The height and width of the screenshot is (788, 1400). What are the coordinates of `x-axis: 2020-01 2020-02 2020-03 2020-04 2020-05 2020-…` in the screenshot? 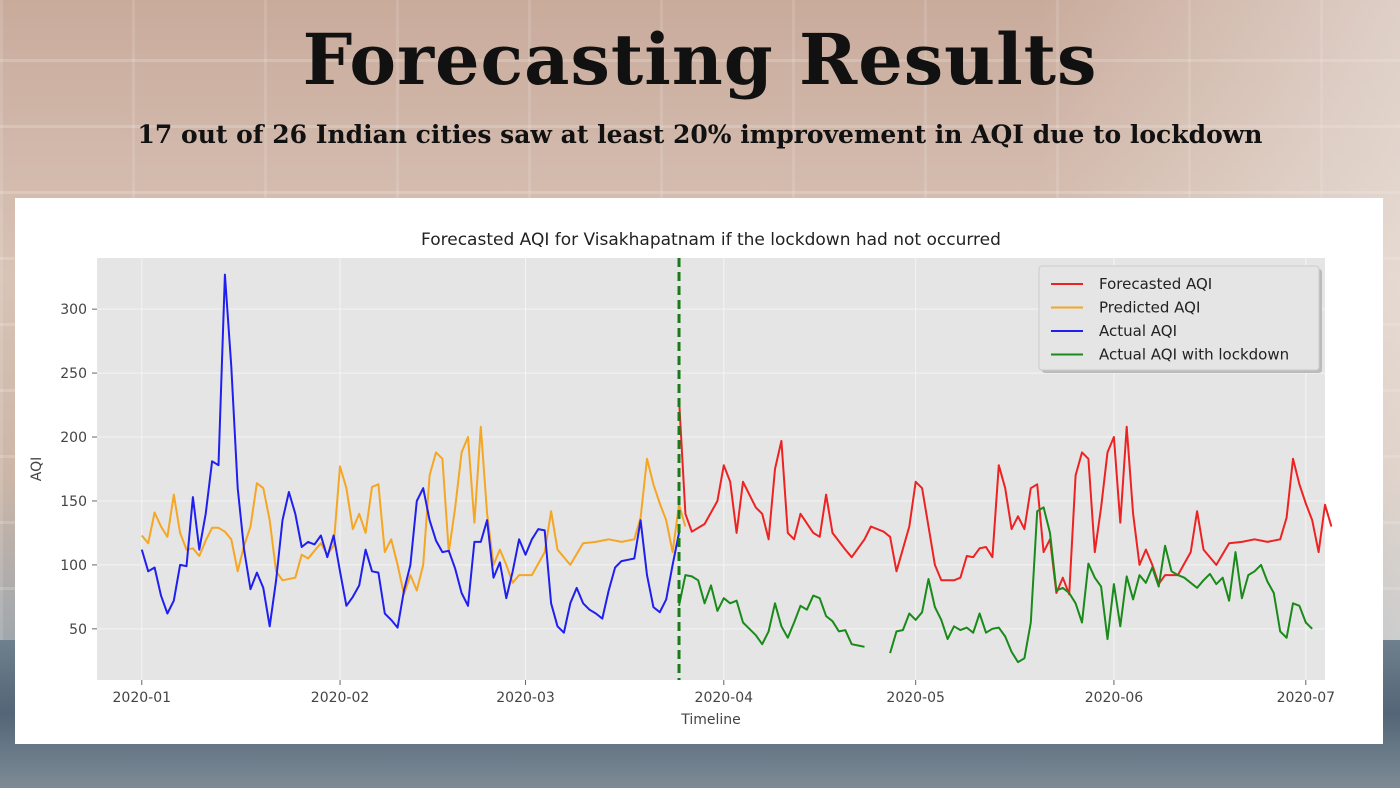 It's located at (724, 693).